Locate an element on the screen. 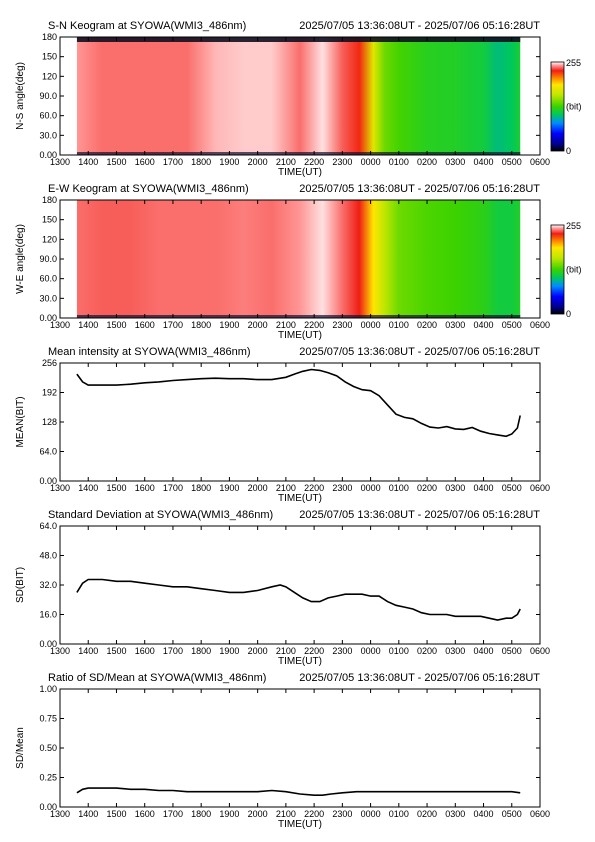  keogram-horizon-bottom is located at coordinates (298, 316).